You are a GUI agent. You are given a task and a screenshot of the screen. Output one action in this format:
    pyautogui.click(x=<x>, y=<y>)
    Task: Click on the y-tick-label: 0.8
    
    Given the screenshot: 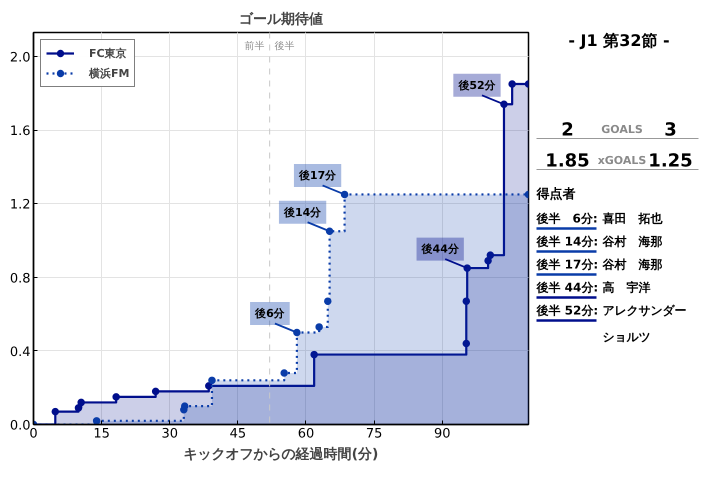 What is the action you would take?
    pyautogui.click(x=20, y=278)
    